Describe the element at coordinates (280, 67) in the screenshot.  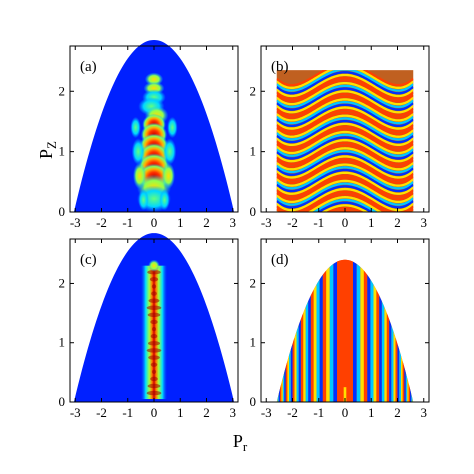
I see `panel-label: (b)` at that location.